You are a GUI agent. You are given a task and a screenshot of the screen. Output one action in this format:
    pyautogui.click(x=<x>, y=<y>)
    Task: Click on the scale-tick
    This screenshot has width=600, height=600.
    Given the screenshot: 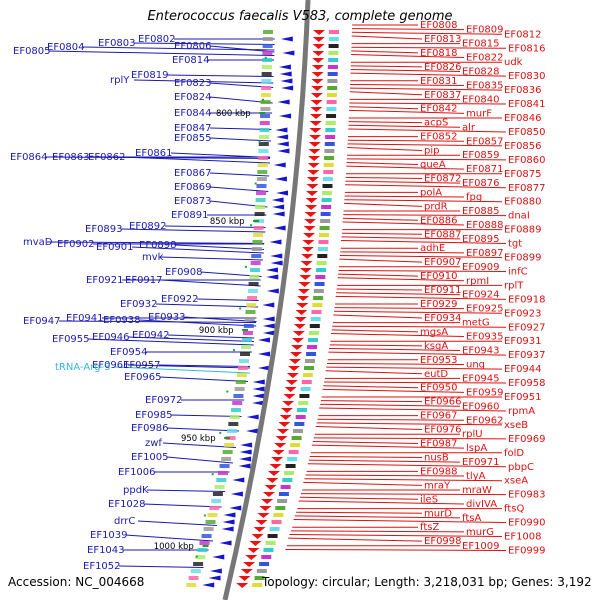 What is the action you would take?
    pyautogui.click(x=245, y=330)
    